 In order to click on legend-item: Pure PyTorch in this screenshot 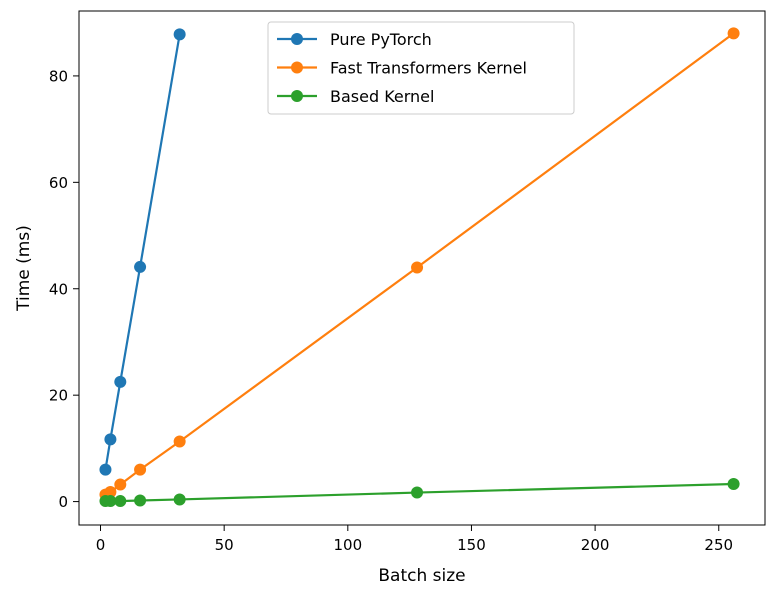, I will do `click(354, 39)`.